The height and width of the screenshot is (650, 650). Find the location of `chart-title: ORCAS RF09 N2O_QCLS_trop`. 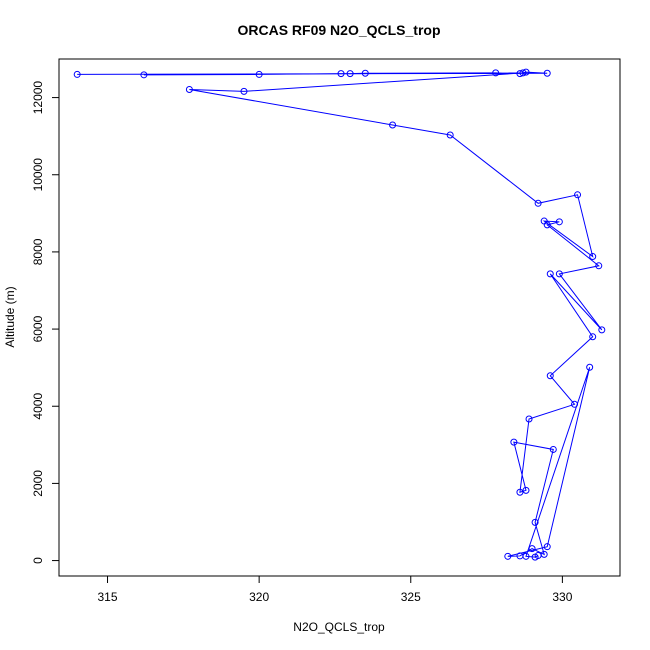

chart-title: ORCAS RF09 N2O_QCLS_trop is located at coordinates (338, 30).